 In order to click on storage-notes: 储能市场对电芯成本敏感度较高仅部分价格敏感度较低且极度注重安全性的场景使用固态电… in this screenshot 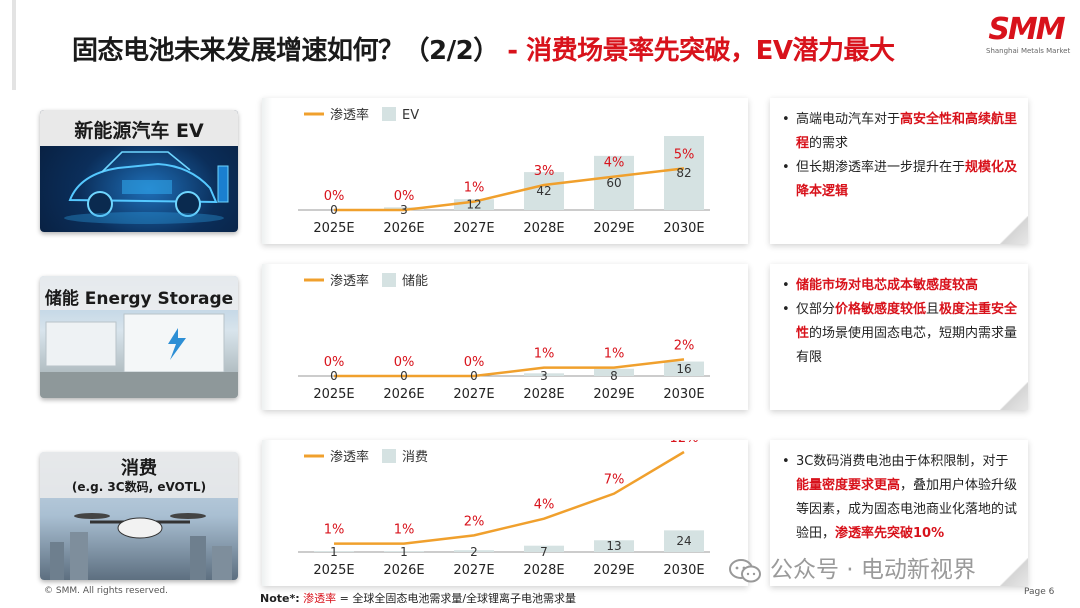, I will do `click(900, 322)`.